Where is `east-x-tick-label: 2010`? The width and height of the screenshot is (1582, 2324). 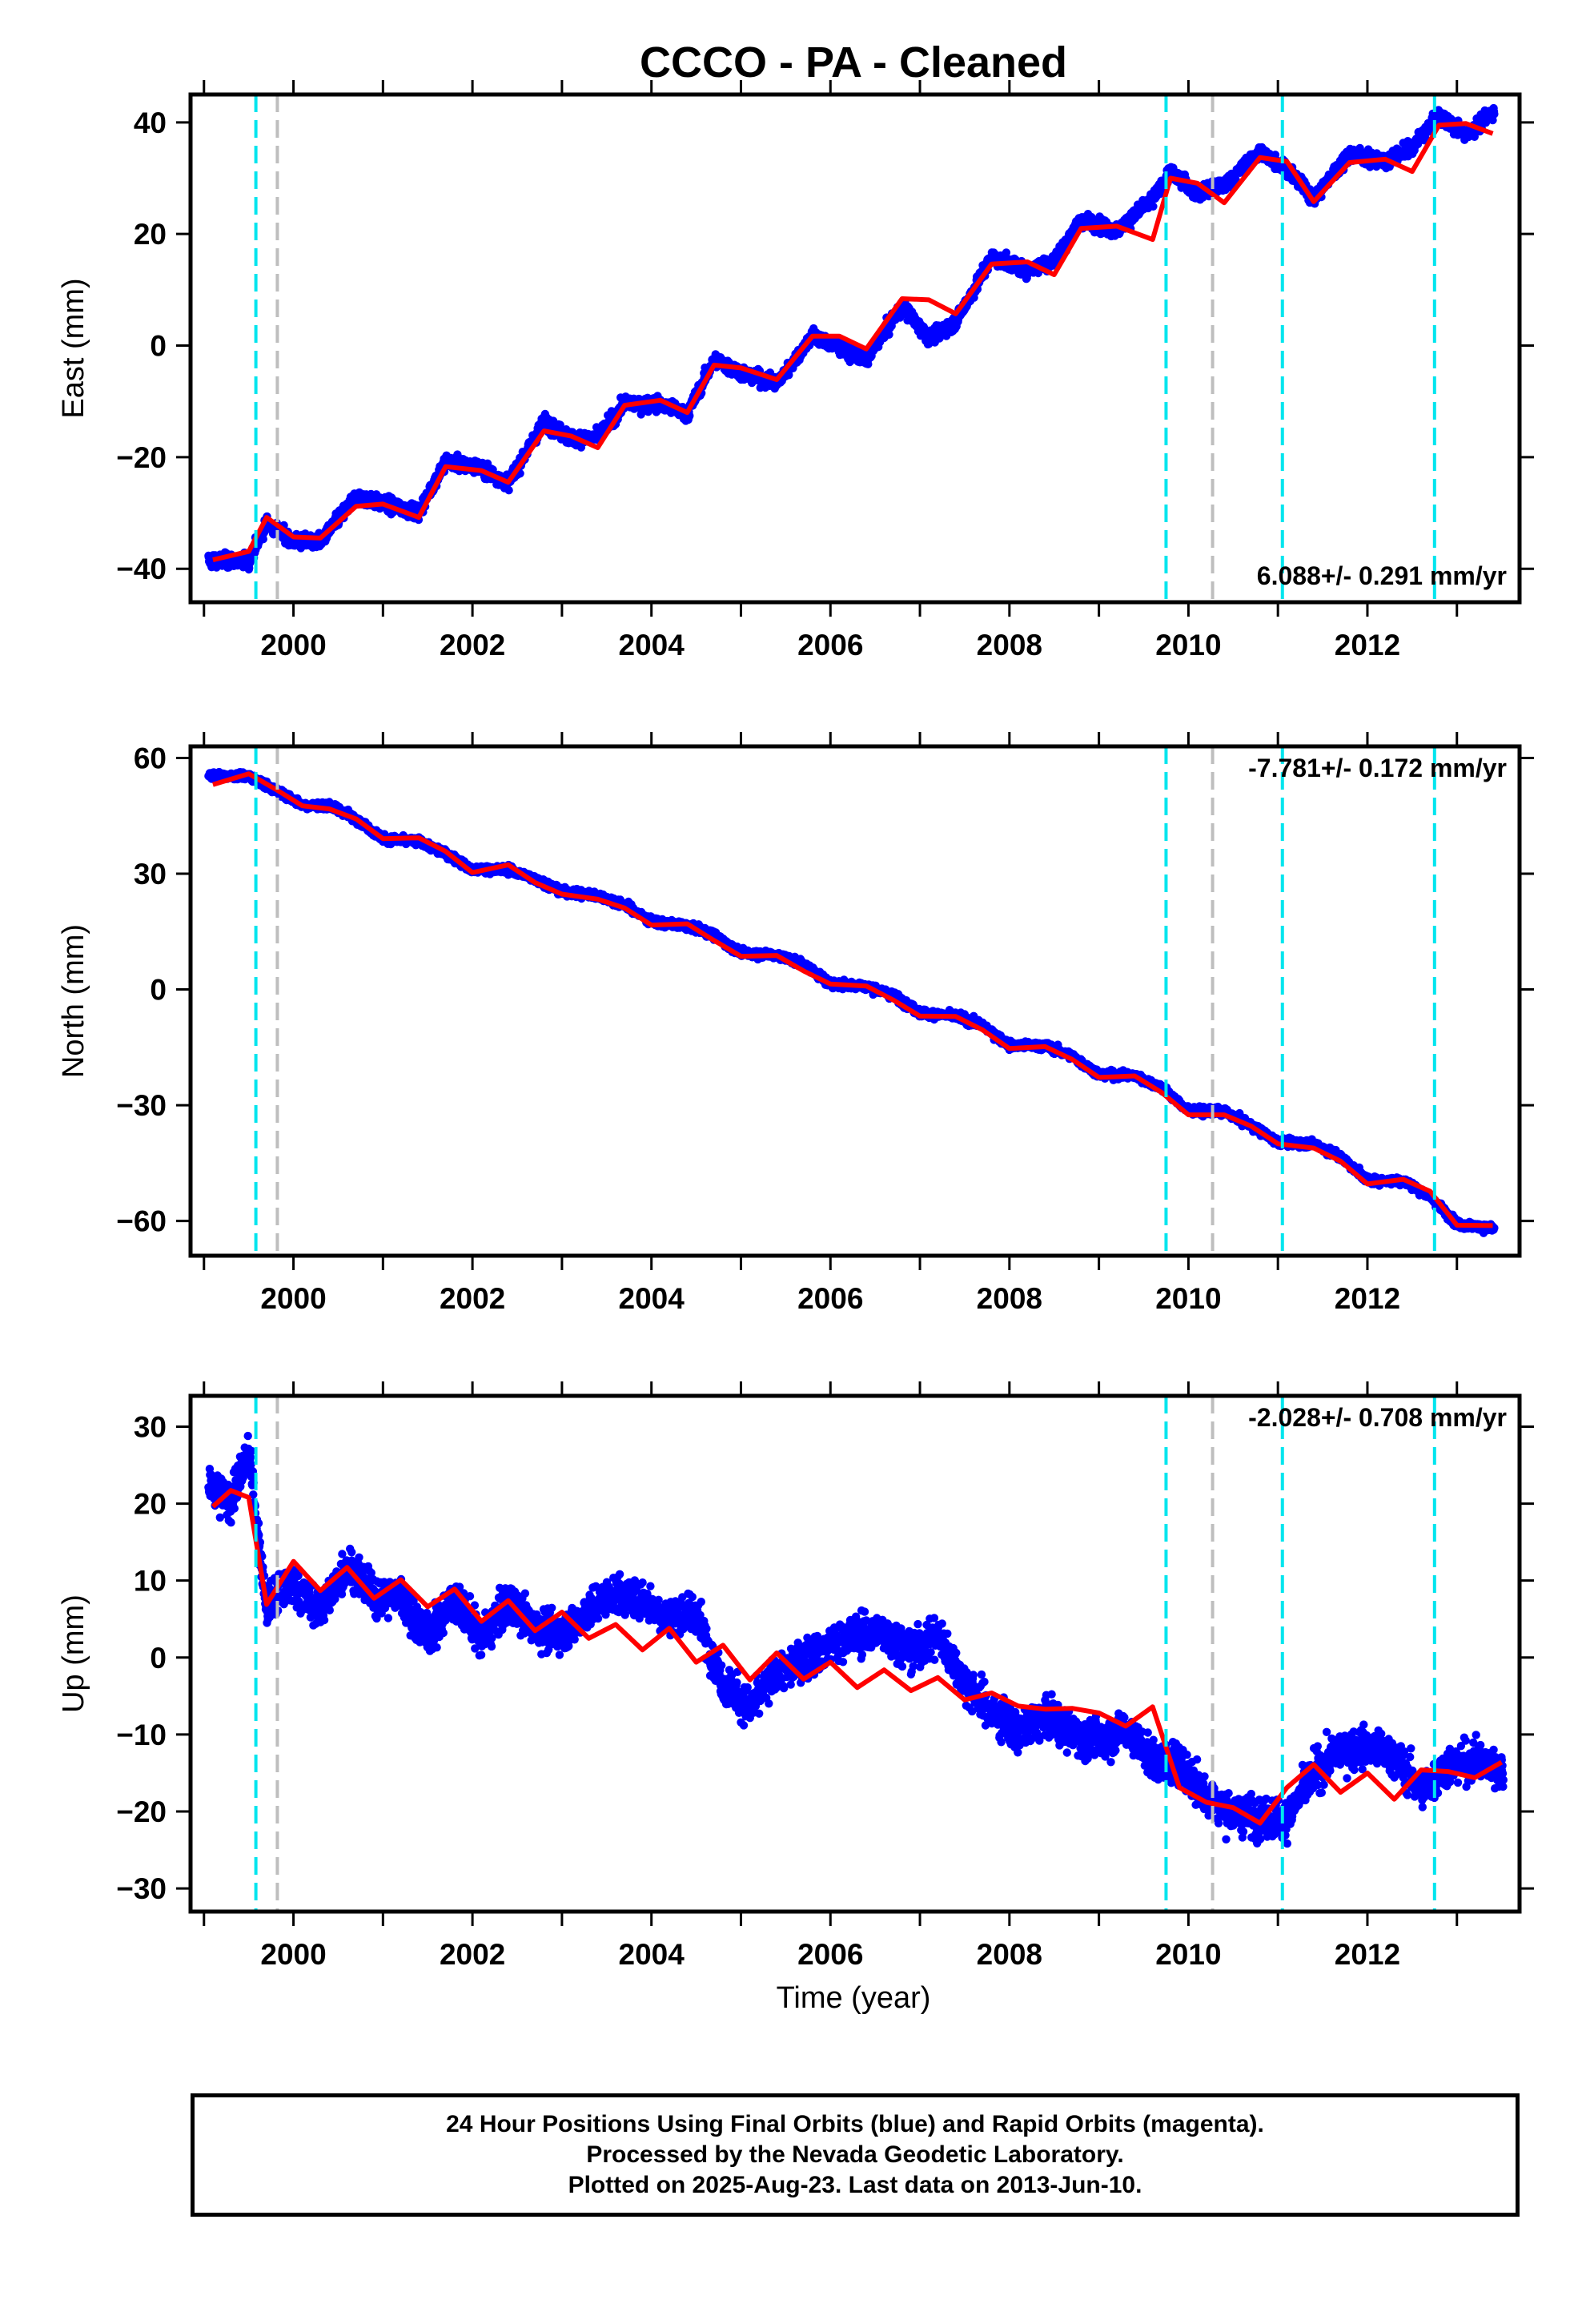 east-x-tick-label: 2010 is located at coordinates (1188, 645).